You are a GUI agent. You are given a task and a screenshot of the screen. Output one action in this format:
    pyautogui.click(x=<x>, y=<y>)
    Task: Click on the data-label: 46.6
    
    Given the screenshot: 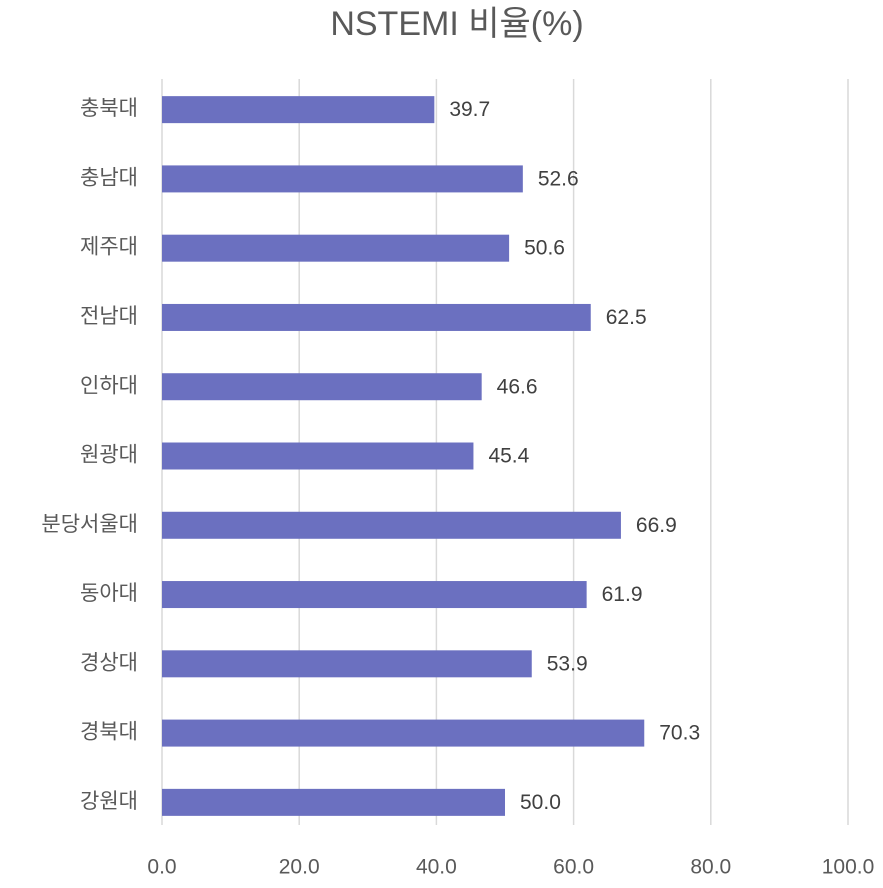 What is the action you would take?
    pyautogui.click(x=517, y=386)
    